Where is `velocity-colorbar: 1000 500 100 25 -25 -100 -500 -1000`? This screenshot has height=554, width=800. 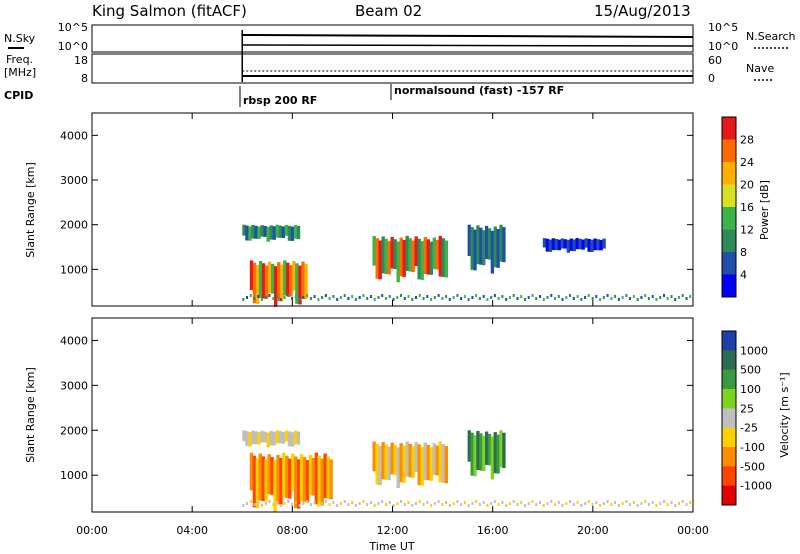
velocity-colorbar: 1000 500 100 25 -25 -100 -500 -1000 is located at coordinates (746, 418).